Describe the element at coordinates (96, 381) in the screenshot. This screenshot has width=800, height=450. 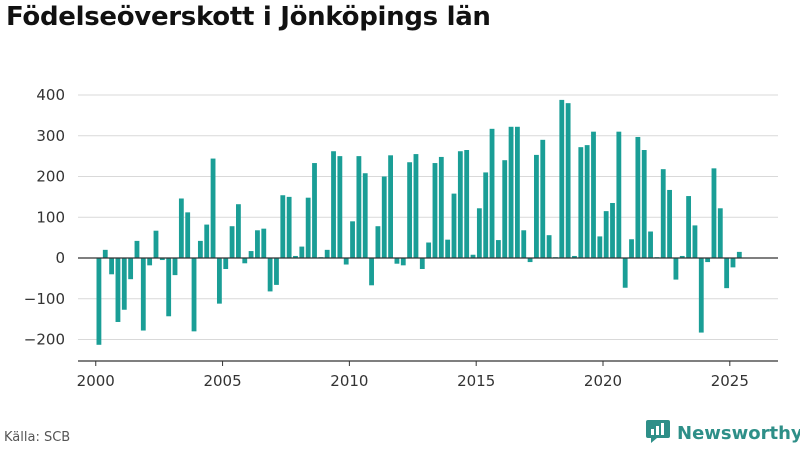
I see `x-tick-label: 2000` at that location.